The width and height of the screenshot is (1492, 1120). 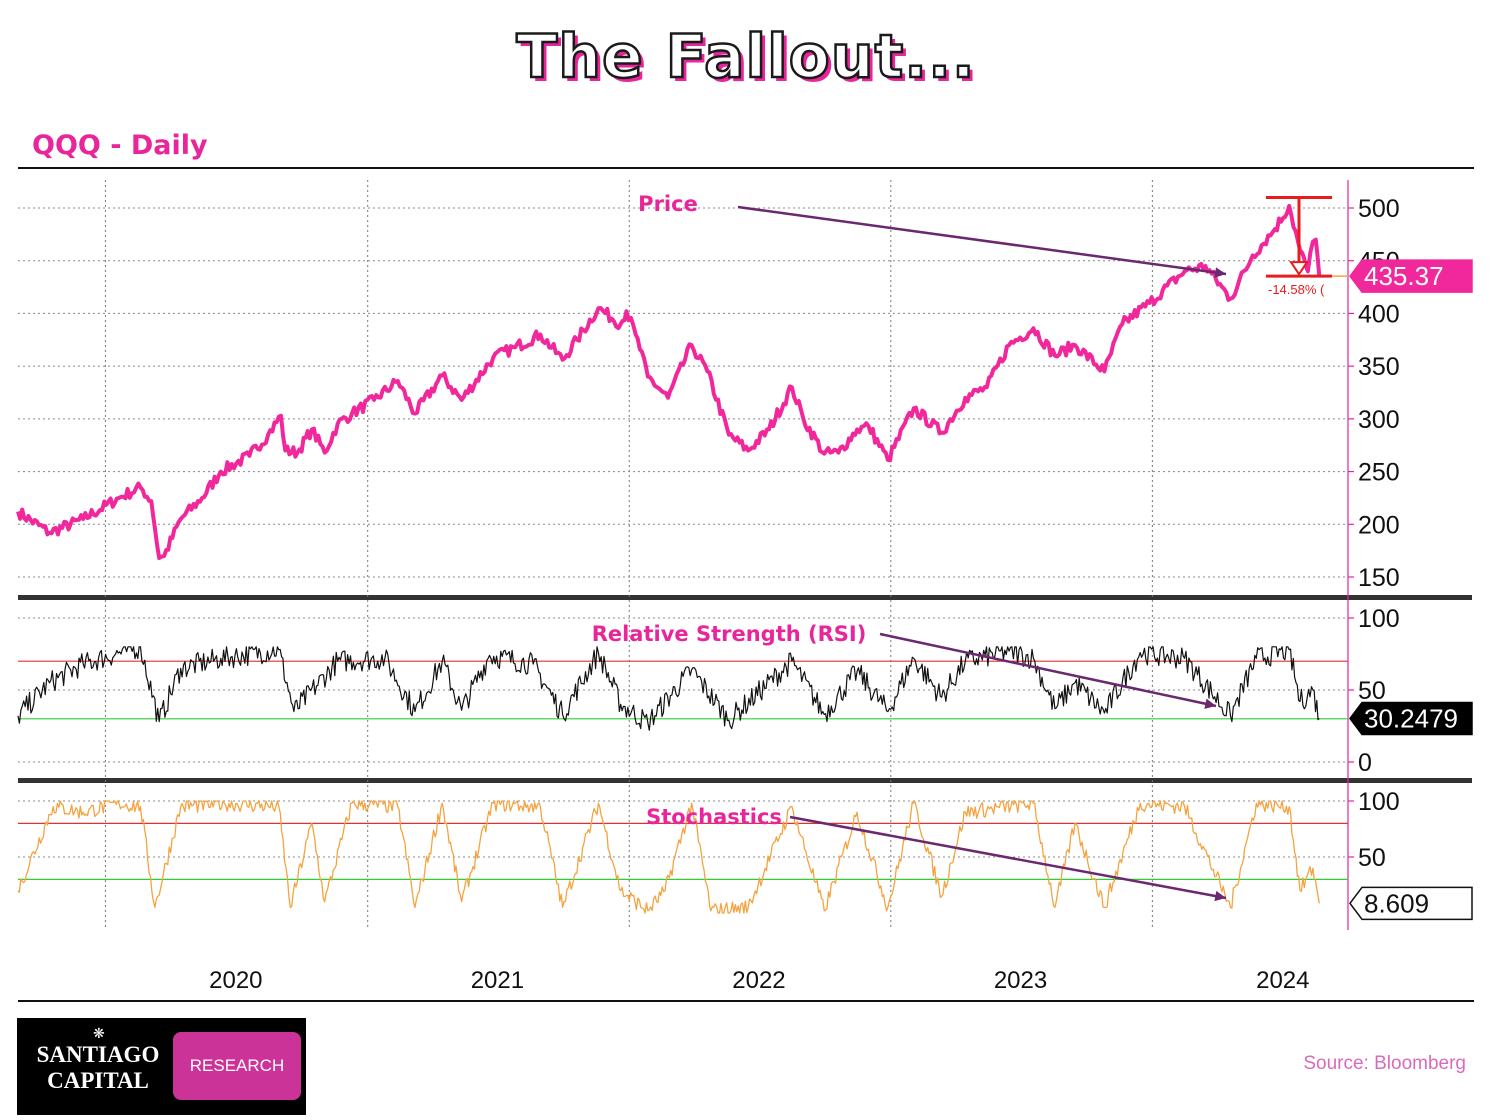 What do you see at coordinates (1384, 1063) in the screenshot?
I see `source-note: Source: Bloomberg` at bounding box center [1384, 1063].